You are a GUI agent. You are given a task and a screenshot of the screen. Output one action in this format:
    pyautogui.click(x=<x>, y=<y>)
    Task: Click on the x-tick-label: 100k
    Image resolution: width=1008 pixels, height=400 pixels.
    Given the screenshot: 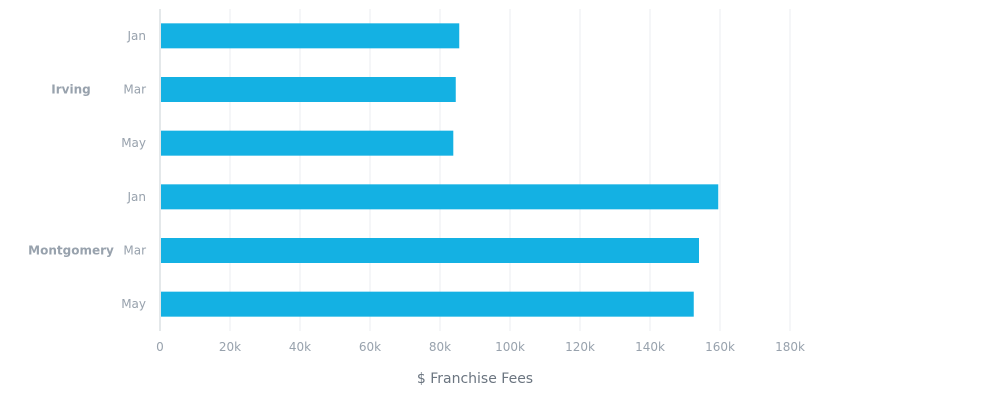 What is the action you would take?
    pyautogui.click(x=510, y=347)
    